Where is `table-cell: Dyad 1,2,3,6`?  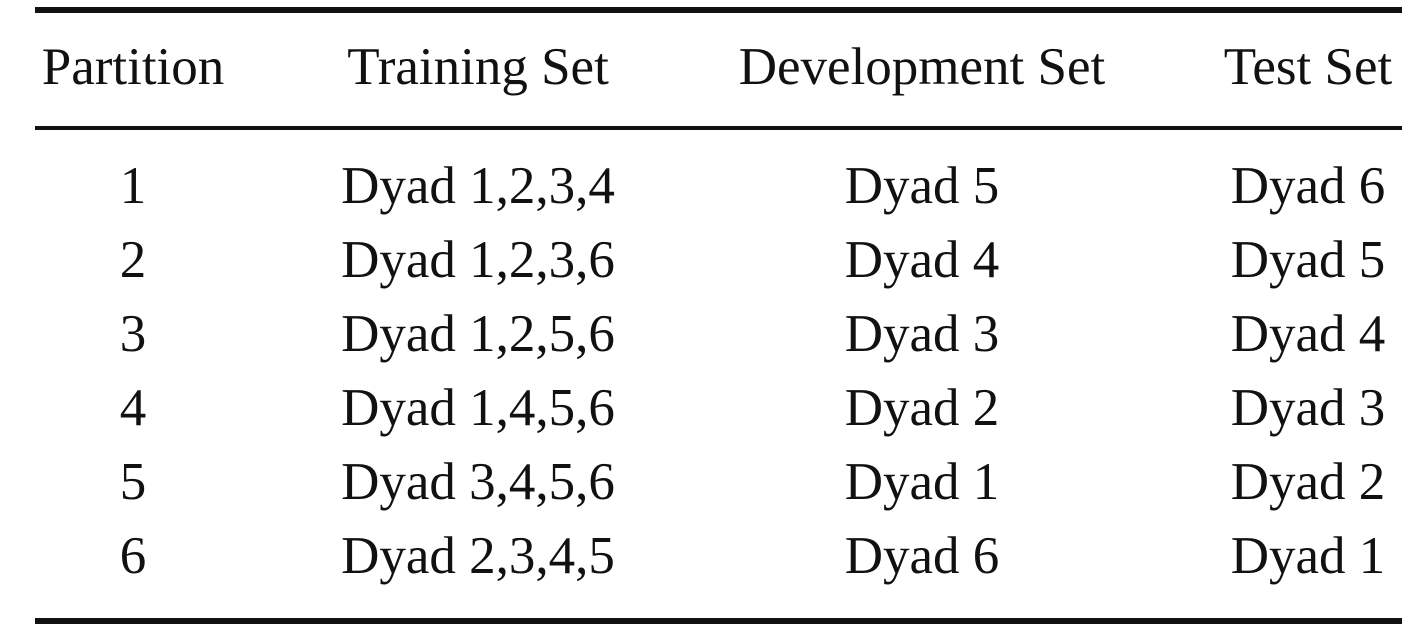
table-cell: Dyad 1,2,3,6 is located at coordinates (478, 260).